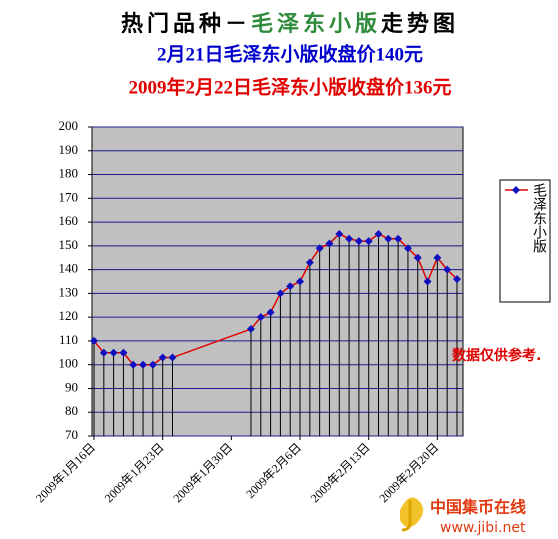  Describe the element at coordinates (69, 149) in the screenshot. I see `y-tick-label: 190` at that location.